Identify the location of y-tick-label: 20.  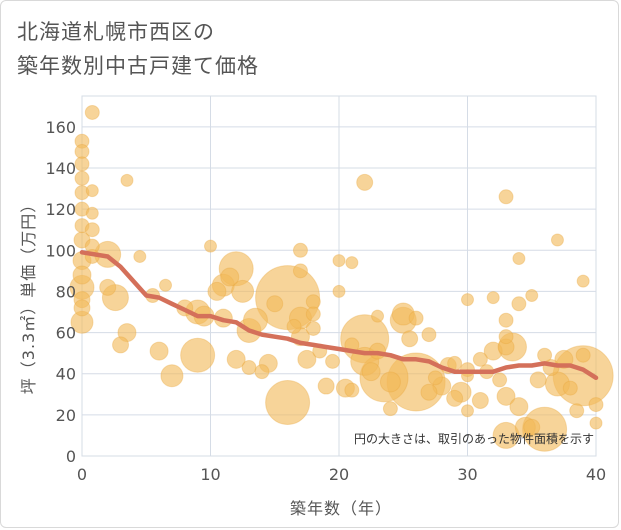
(66, 415).